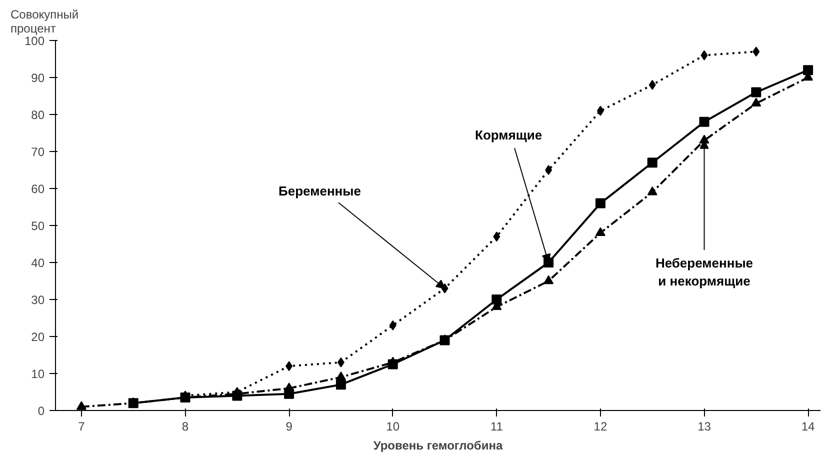 The height and width of the screenshot is (455, 834). I want to click on x-tick-label: 9, so click(289, 427).